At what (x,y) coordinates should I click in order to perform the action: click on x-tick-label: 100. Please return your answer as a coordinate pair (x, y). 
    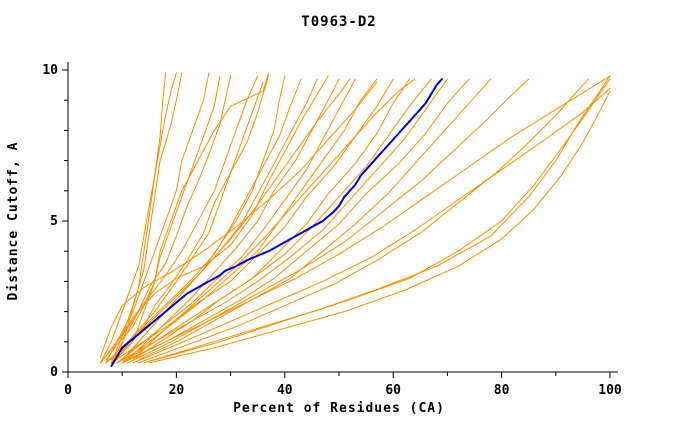
    Looking at the image, I should click on (610, 390).